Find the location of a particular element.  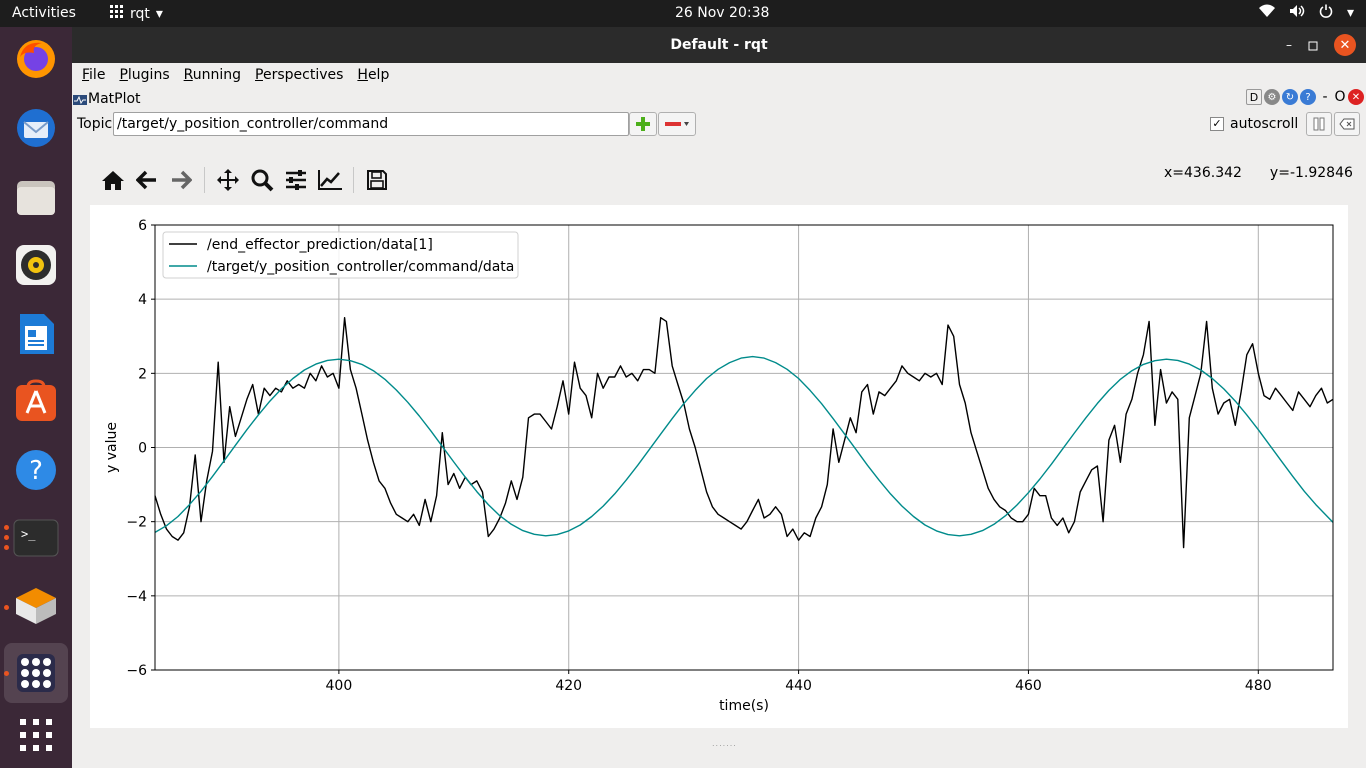

writer-icon is located at coordinates (36, 334).